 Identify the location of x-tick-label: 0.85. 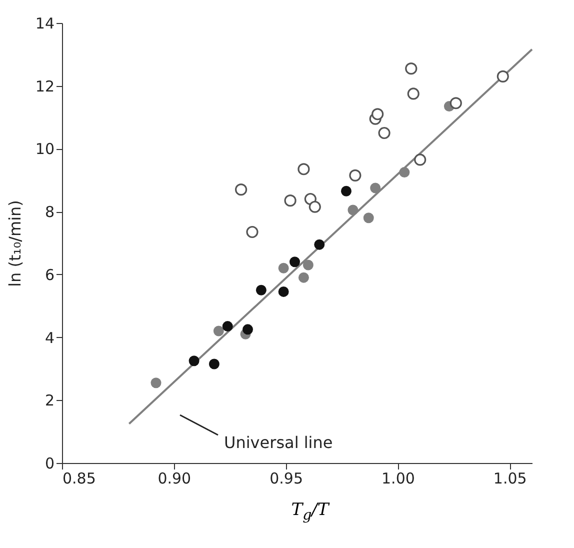
(79, 479).